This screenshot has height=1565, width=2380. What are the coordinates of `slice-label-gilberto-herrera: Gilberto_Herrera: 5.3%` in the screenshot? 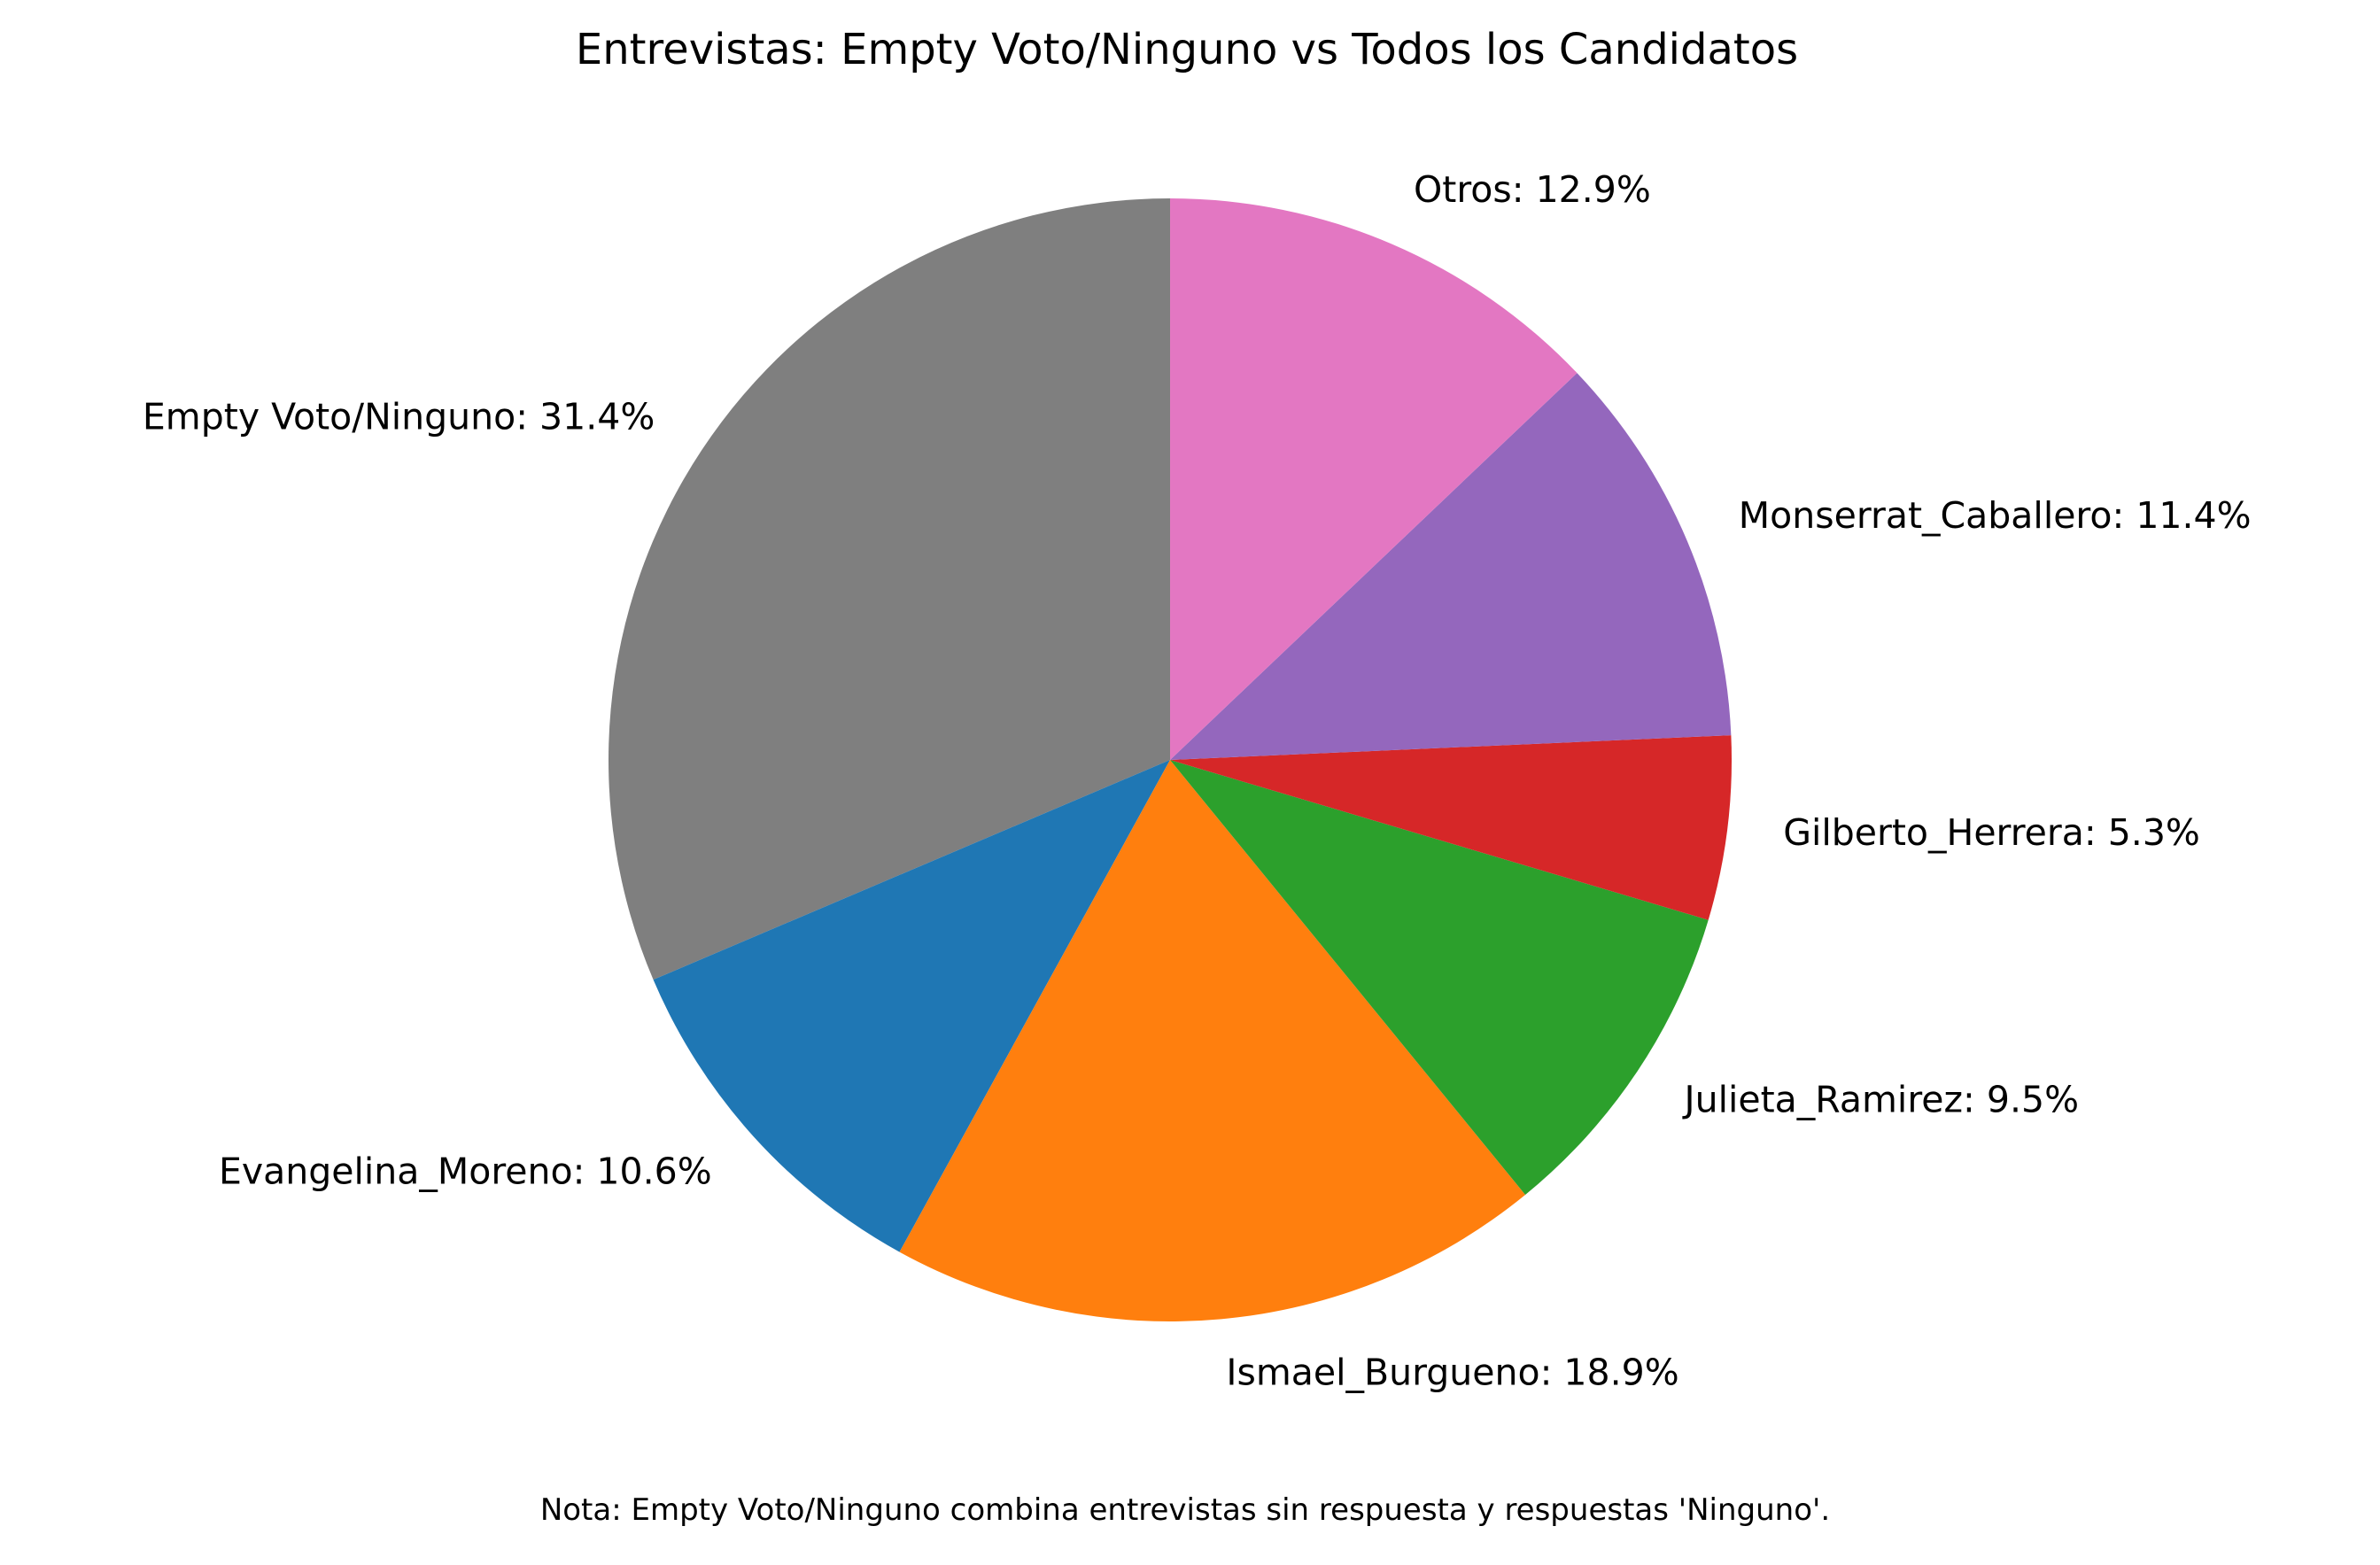 It's located at (1991, 832).